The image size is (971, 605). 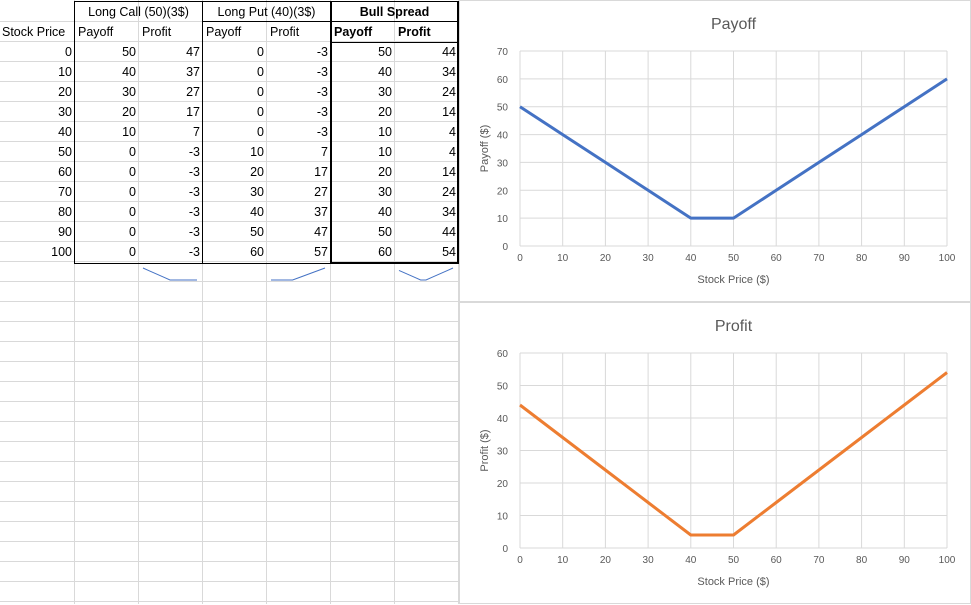 I want to click on cell-lp-profit: 47, so click(x=321, y=232).